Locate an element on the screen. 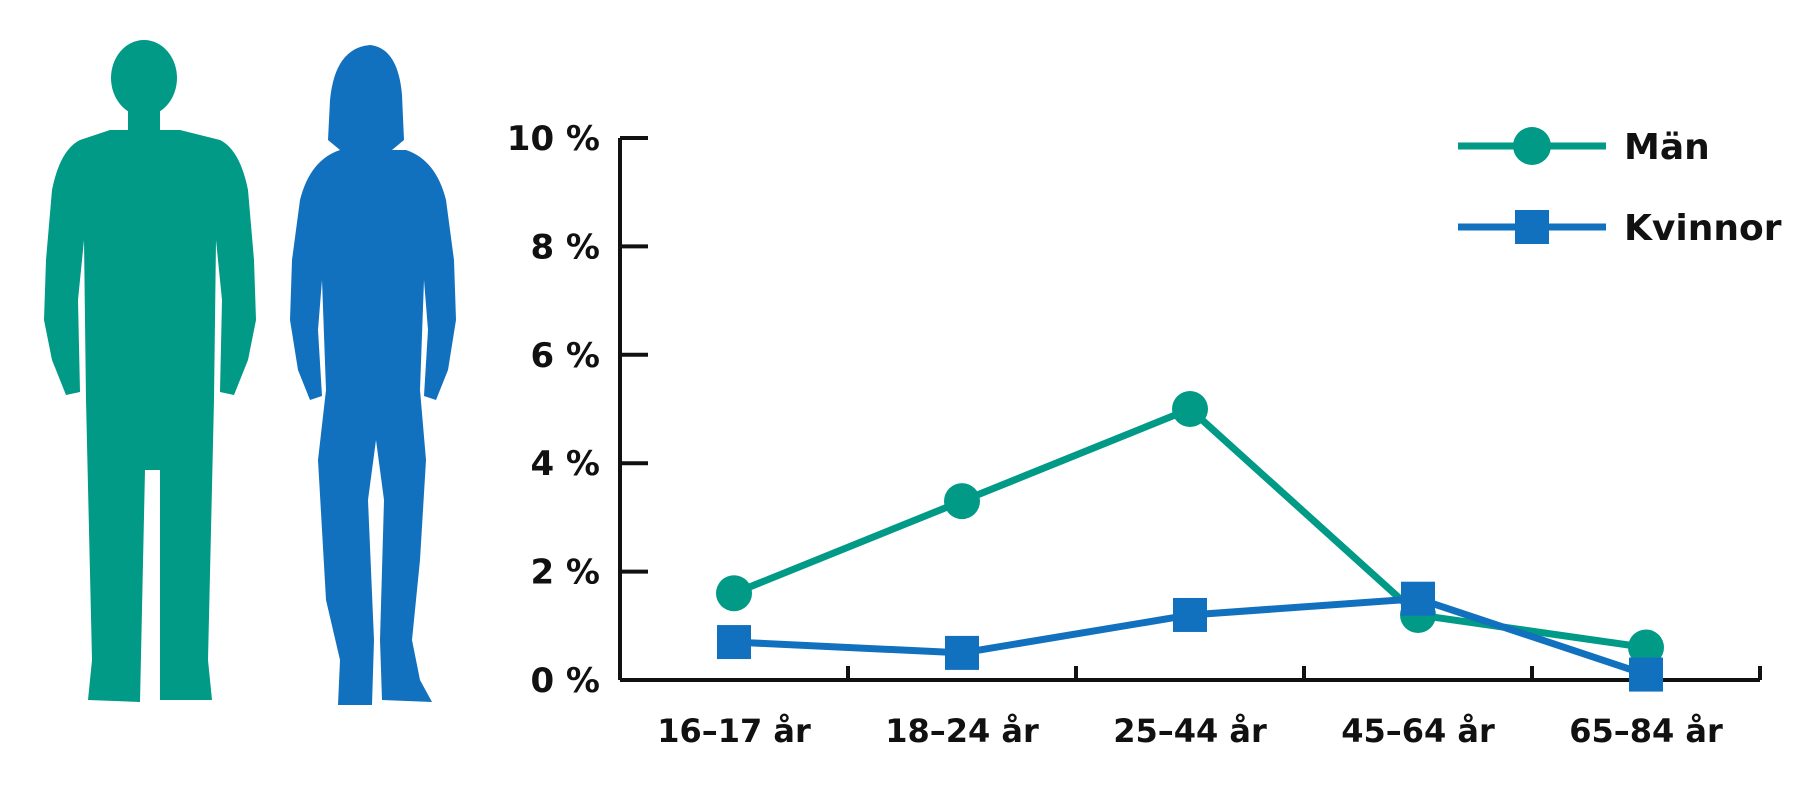 The image size is (1800, 800). legend-label: Män is located at coordinates (1667, 147).